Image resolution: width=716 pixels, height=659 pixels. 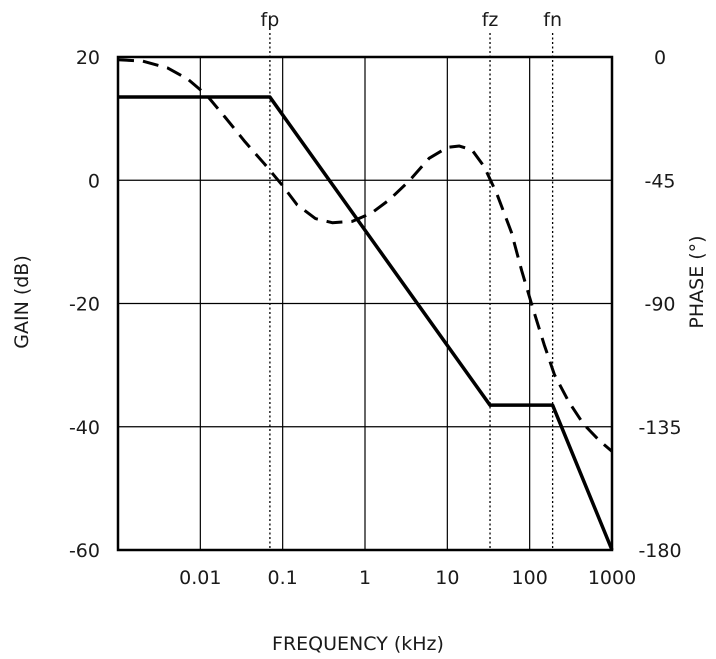 I want to click on marker-label-fz: fz, so click(x=490, y=20).